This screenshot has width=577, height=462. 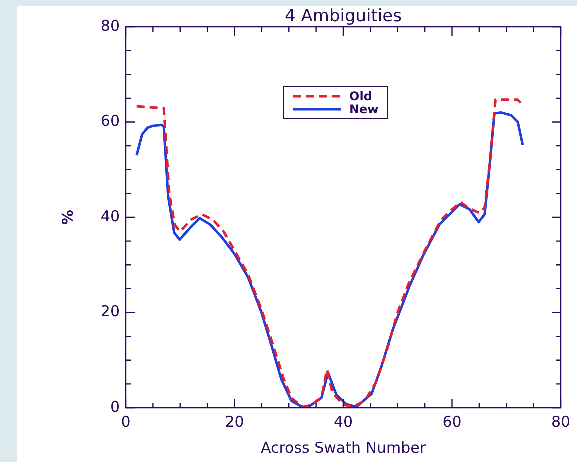 What do you see at coordinates (110, 25) in the screenshot?
I see `y-tick-label: 80` at bounding box center [110, 25].